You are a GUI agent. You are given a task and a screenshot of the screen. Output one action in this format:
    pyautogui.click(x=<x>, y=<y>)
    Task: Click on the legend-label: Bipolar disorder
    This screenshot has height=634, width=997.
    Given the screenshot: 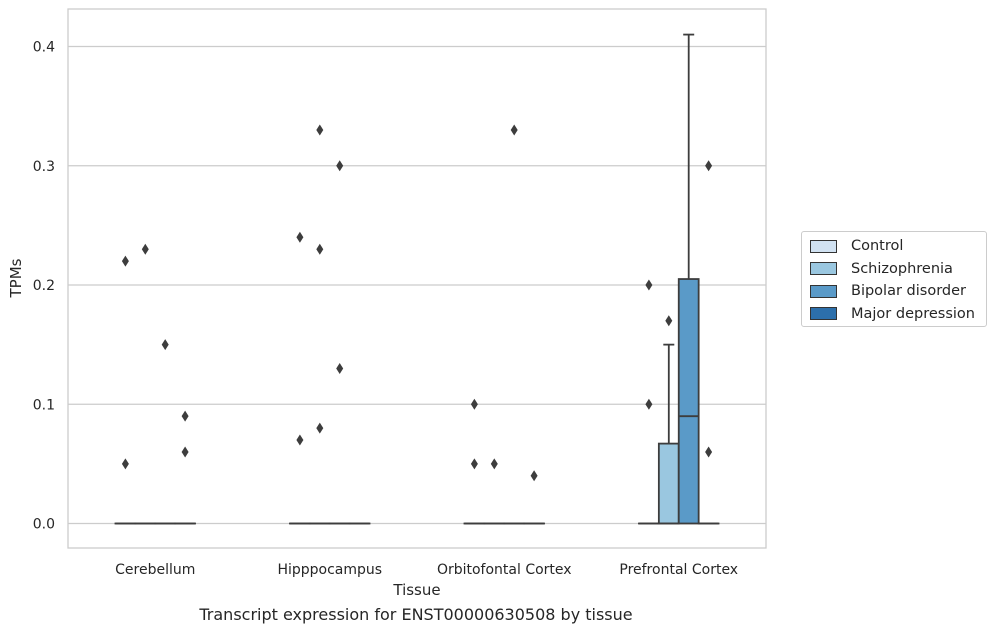 What is the action you would take?
    pyautogui.click(x=908, y=291)
    